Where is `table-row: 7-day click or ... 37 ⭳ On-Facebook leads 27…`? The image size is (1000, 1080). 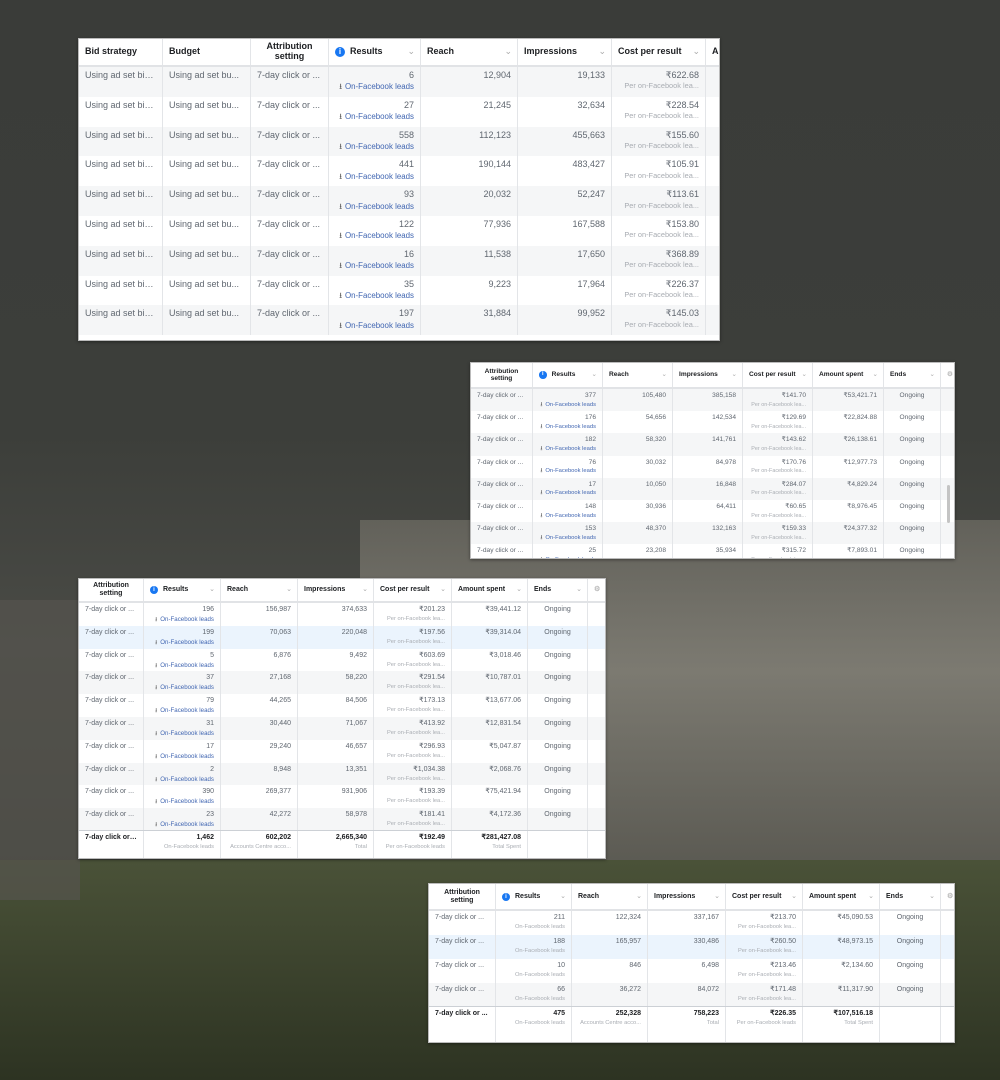 table-row: 7-day click or ... 37 ⭳ On-Facebook leads 27… is located at coordinates (342, 683).